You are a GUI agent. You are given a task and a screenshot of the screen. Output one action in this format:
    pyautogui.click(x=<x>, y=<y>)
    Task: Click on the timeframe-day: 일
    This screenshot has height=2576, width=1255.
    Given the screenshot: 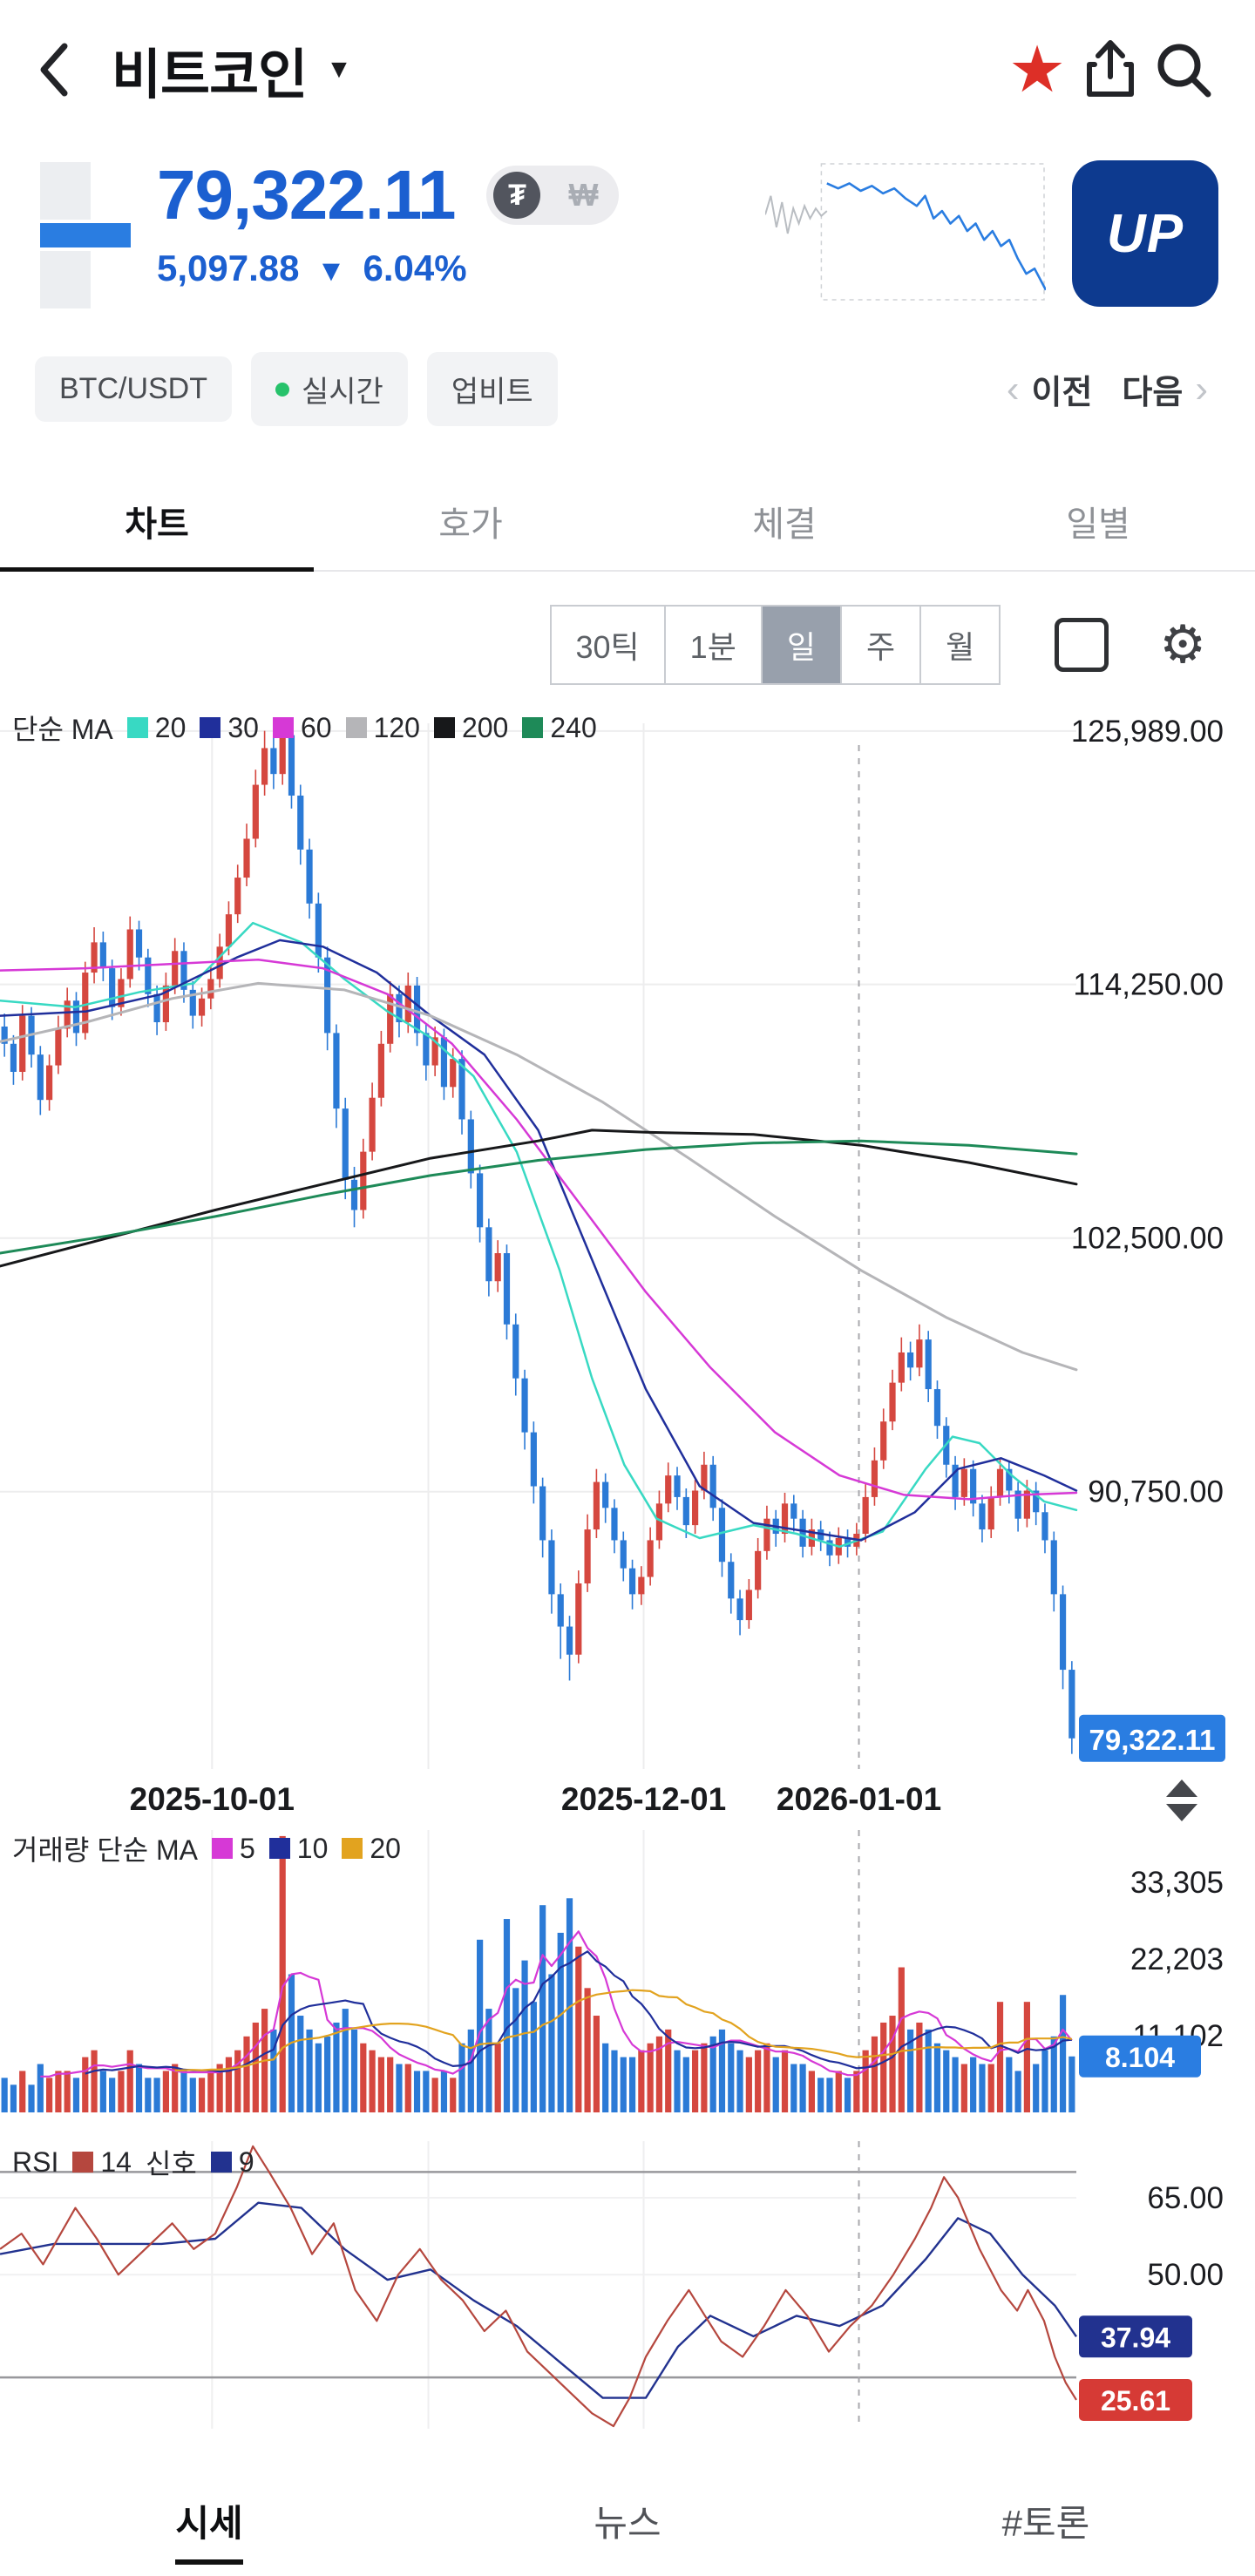 What is the action you would take?
    pyautogui.click(x=800, y=645)
    